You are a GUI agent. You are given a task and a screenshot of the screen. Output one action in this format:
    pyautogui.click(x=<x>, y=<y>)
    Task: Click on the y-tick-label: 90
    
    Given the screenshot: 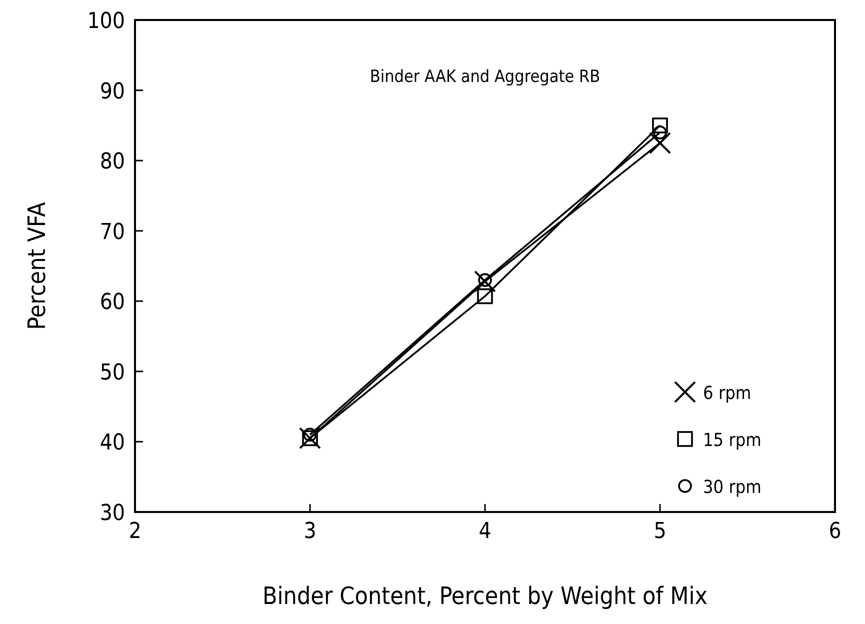 What is the action you would take?
    pyautogui.click(x=112, y=91)
    